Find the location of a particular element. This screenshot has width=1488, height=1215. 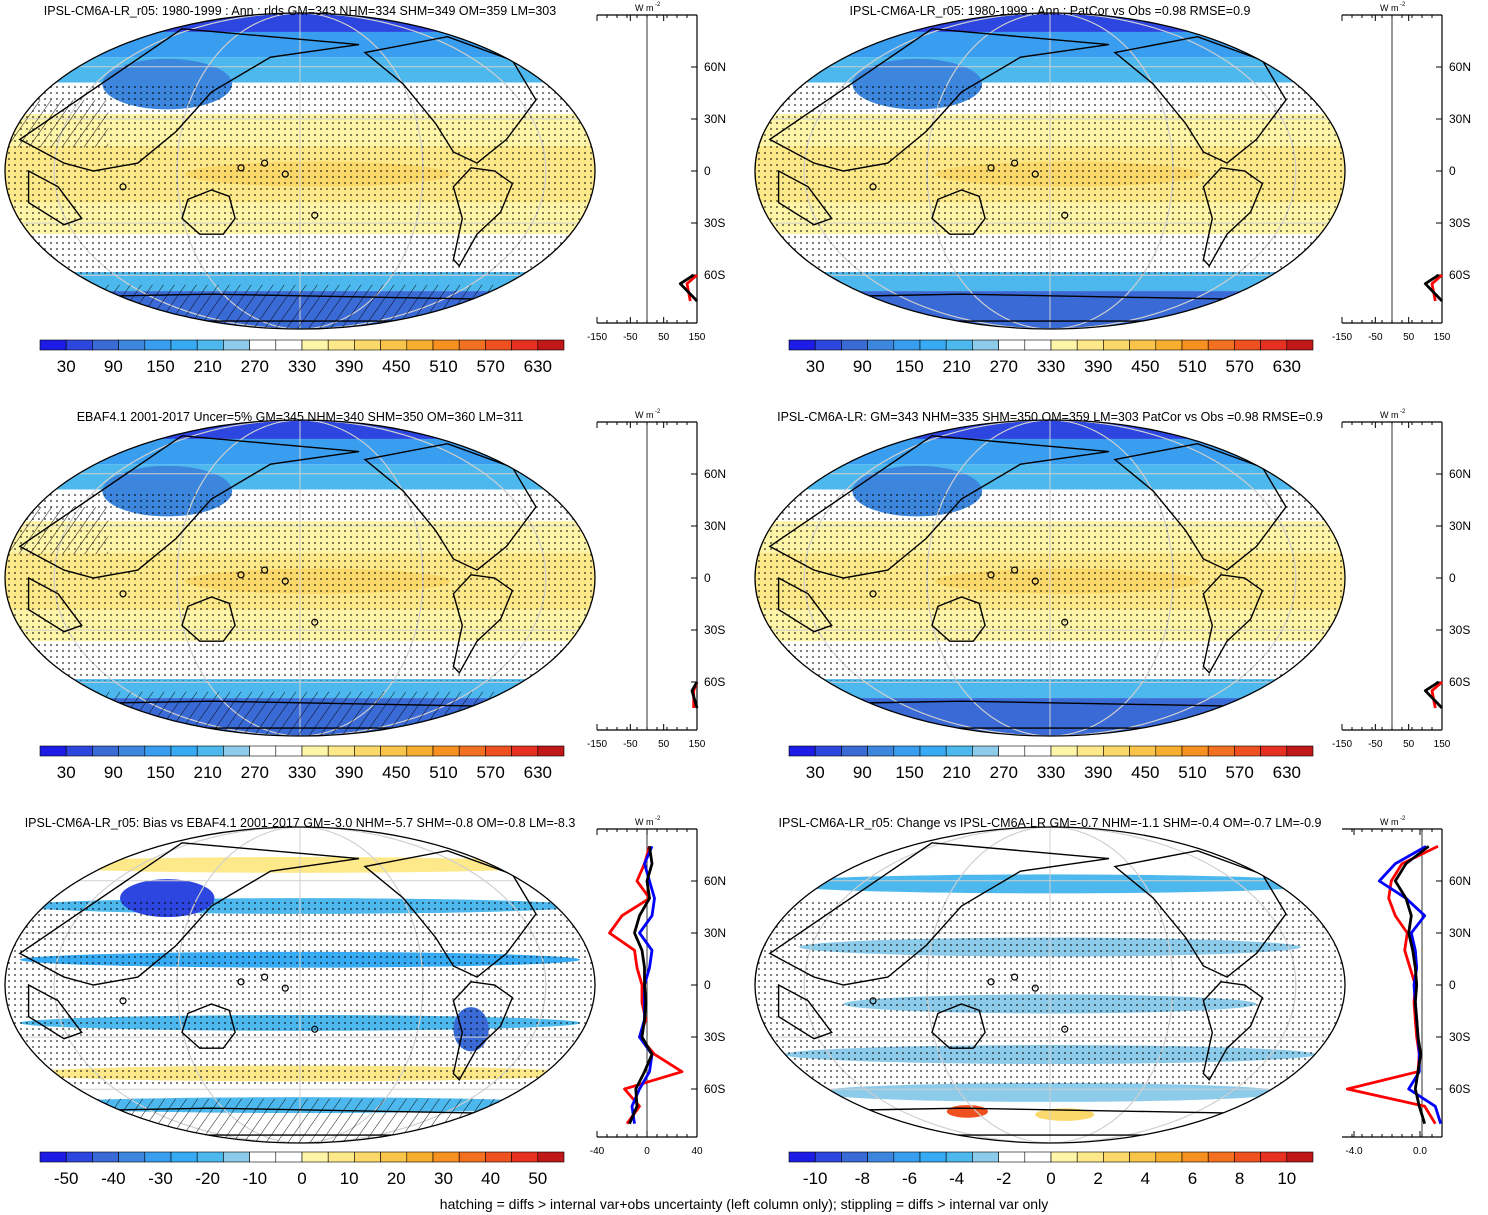

colorbar-3: 30 90 150 210 270 330 390 450 510 570 630 is located at coordinates (302, 763).